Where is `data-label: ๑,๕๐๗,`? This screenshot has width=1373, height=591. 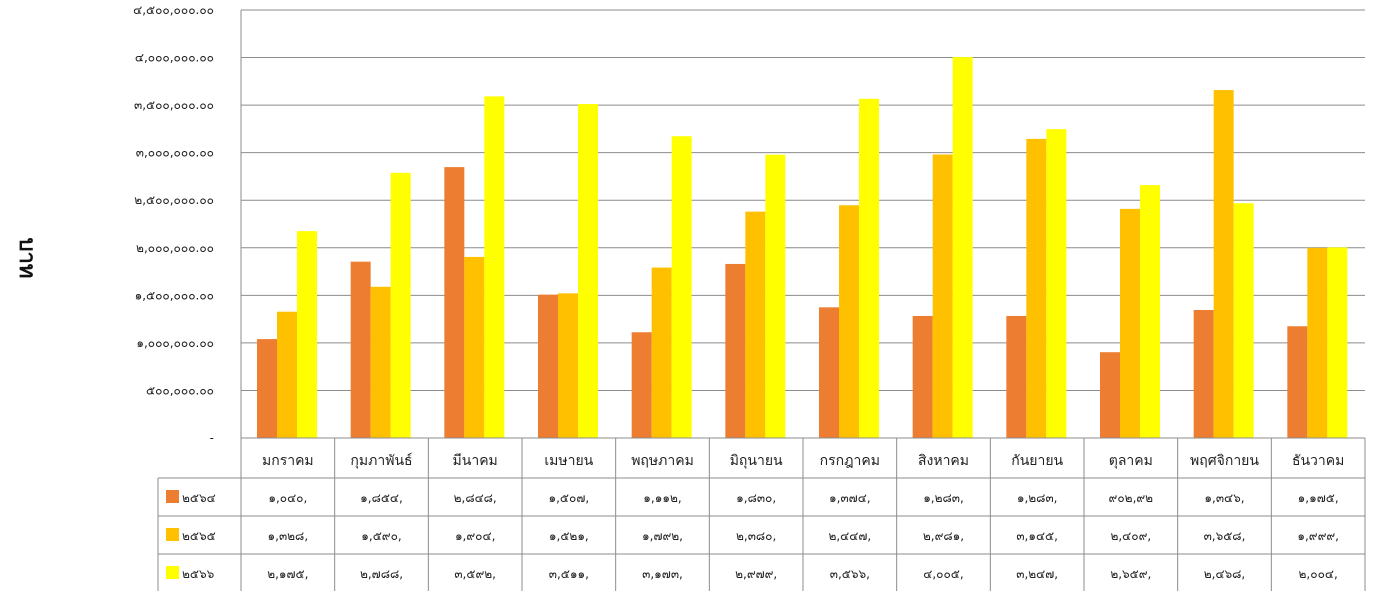
data-label: ๑,๕๐๗, is located at coordinates (568, 498).